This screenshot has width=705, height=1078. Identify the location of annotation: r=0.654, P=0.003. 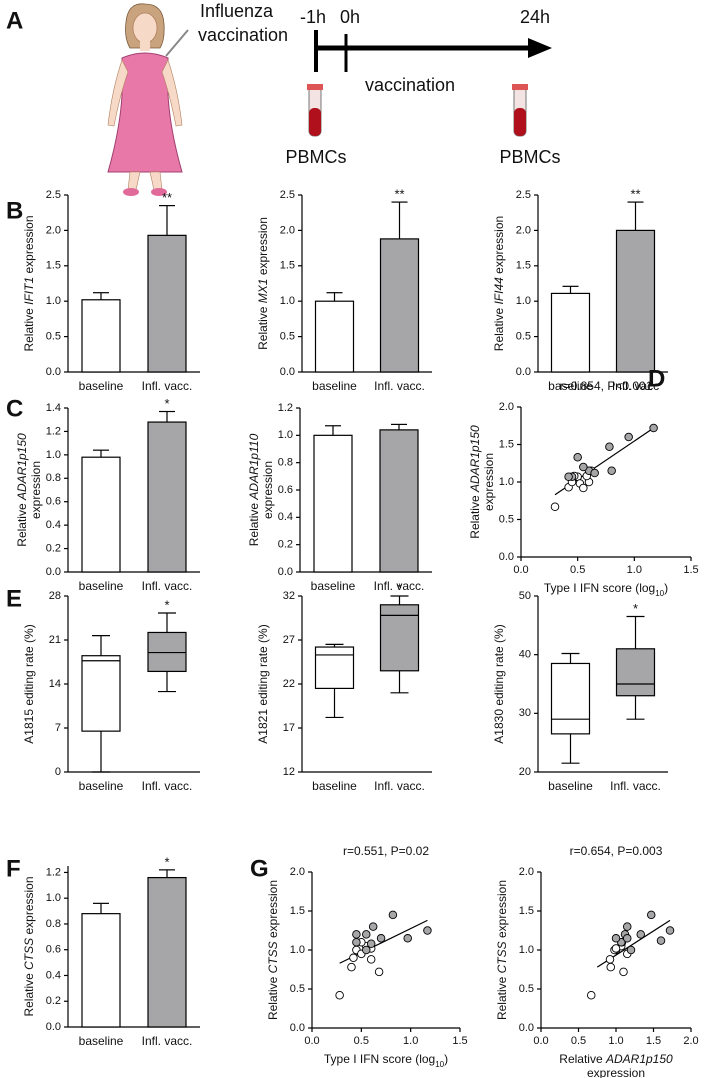
(616, 851).